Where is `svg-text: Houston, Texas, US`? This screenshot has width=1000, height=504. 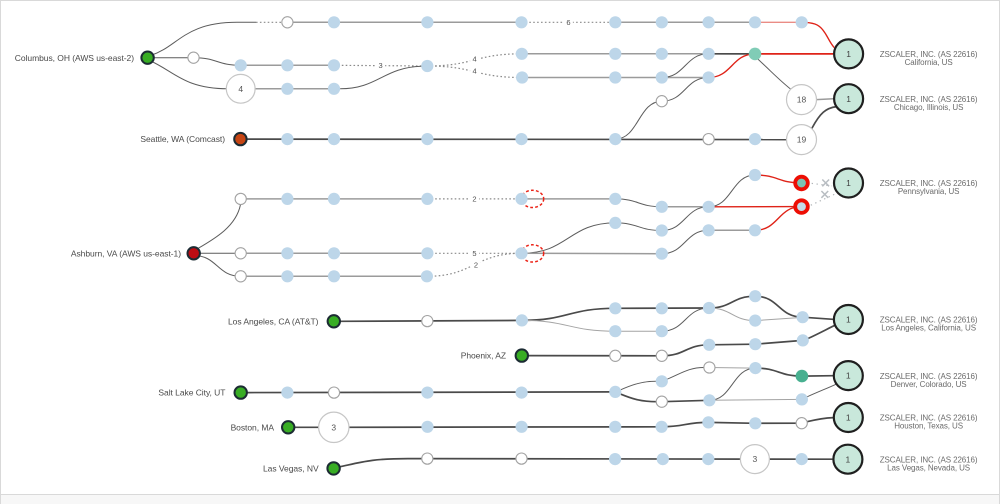
svg-text: Houston, Texas, US is located at coordinates (928, 426).